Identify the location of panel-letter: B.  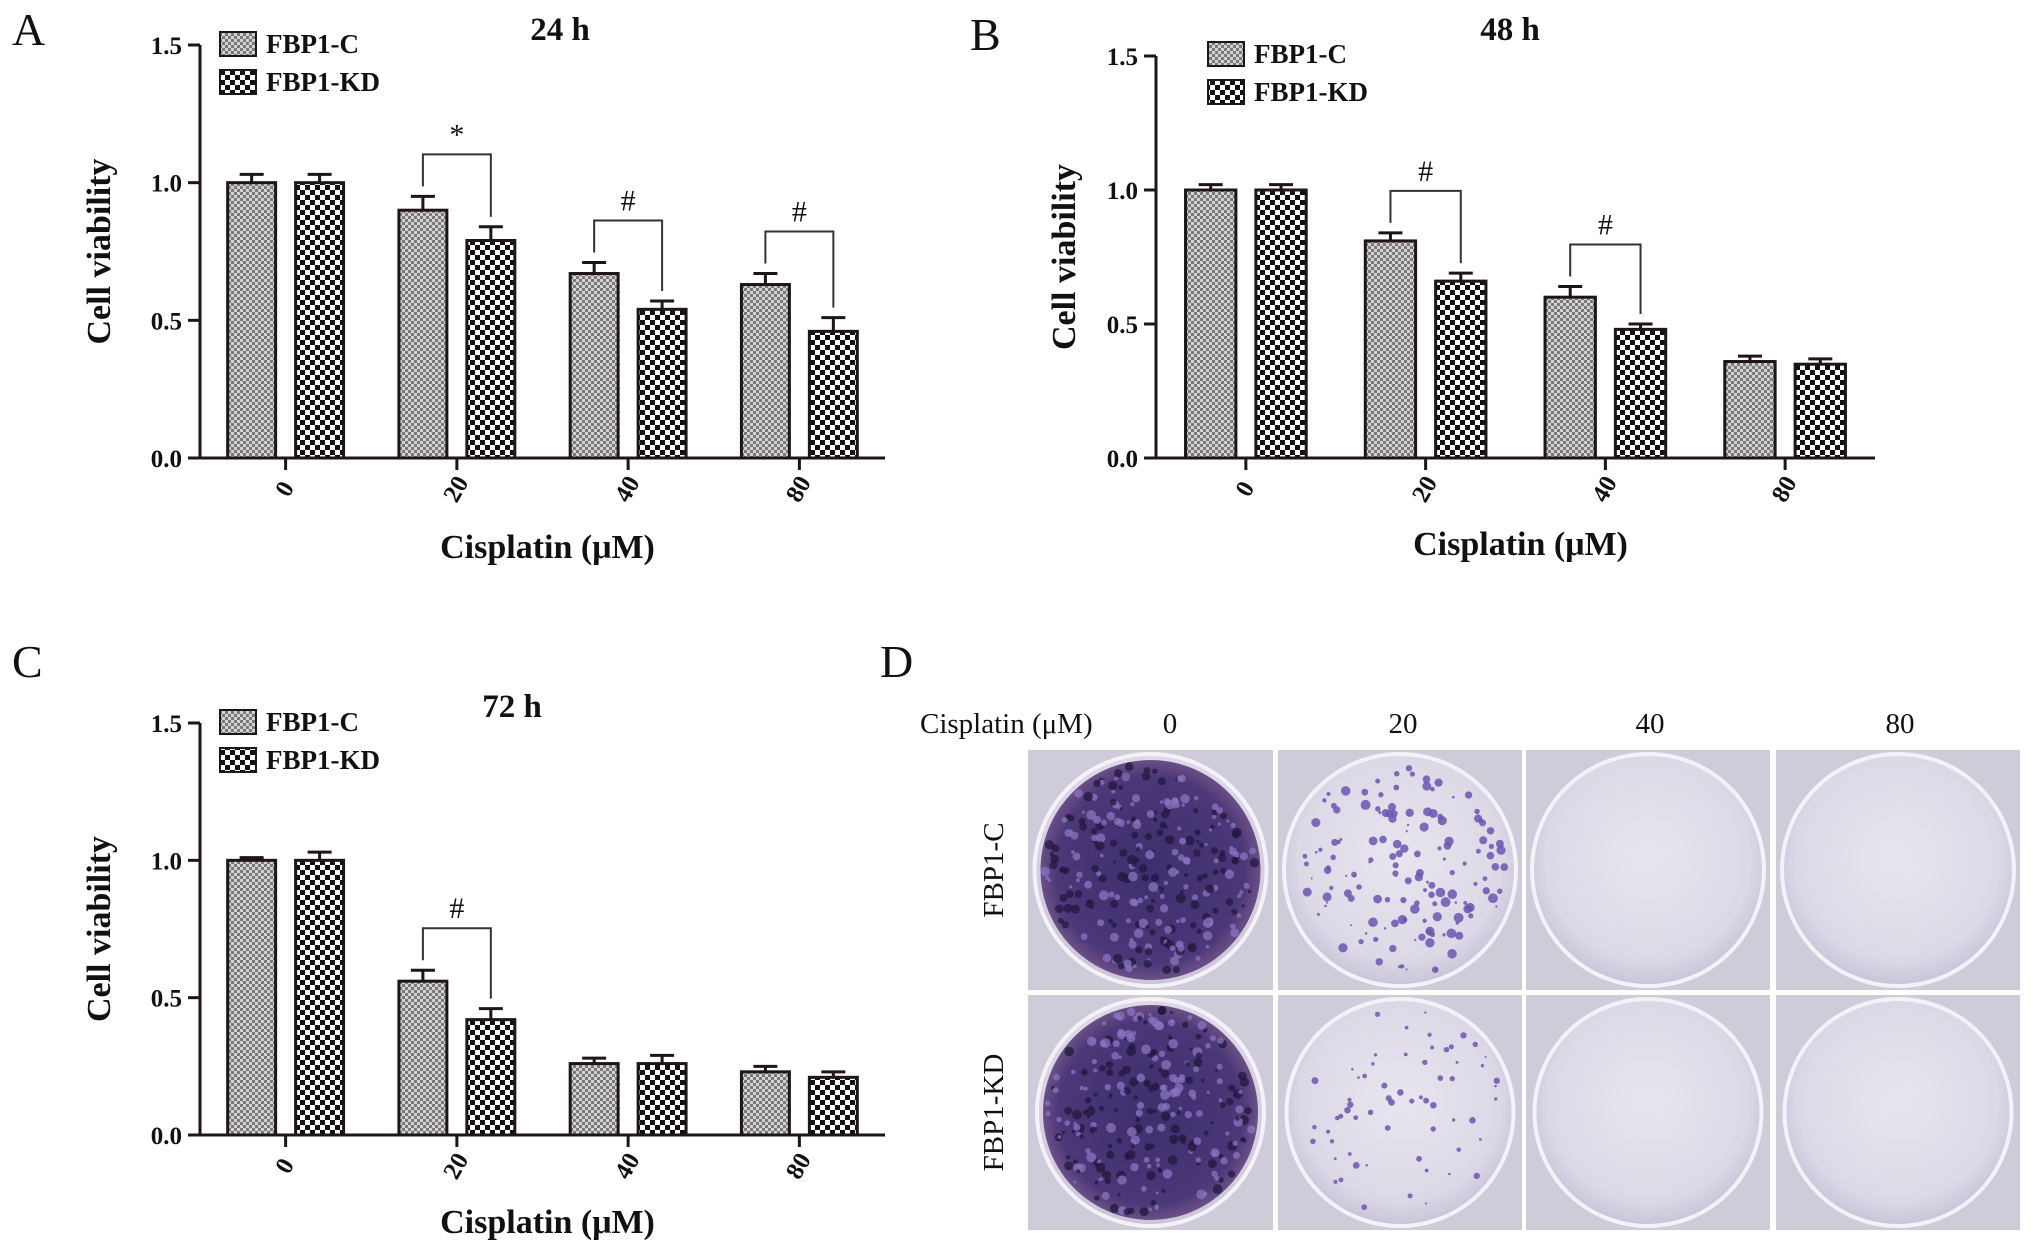
(985, 34).